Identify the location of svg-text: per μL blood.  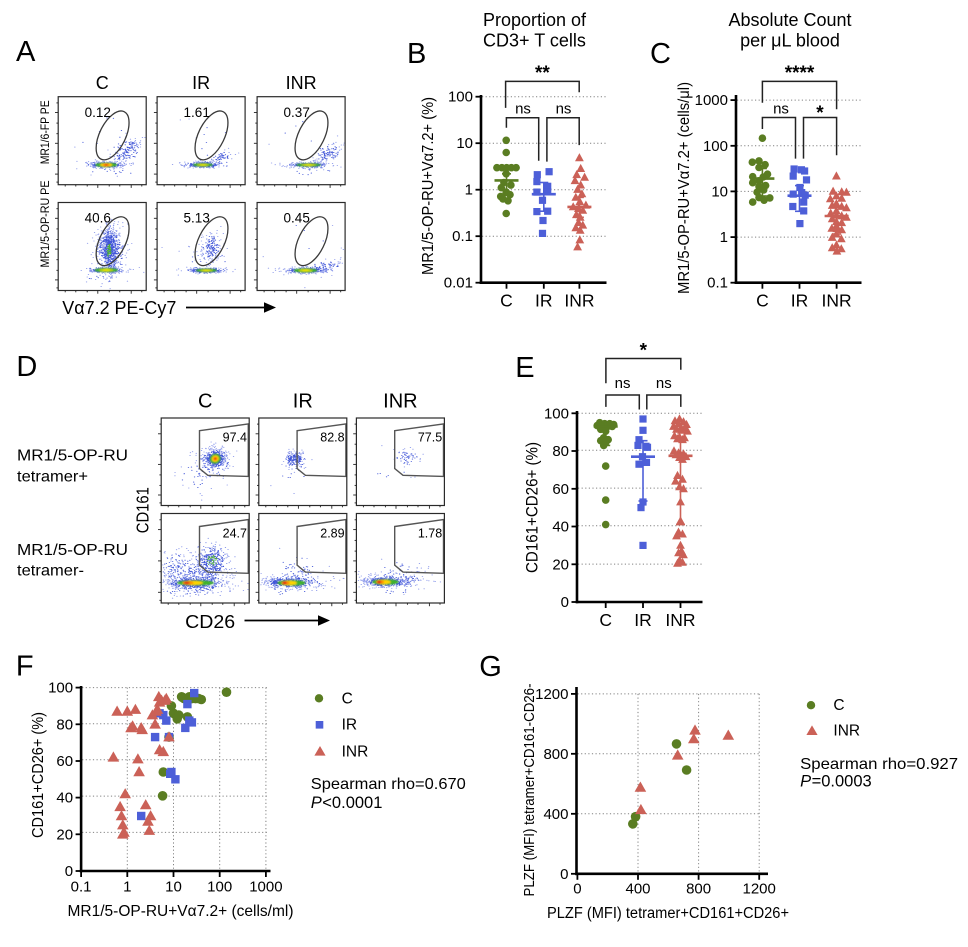
(790, 41).